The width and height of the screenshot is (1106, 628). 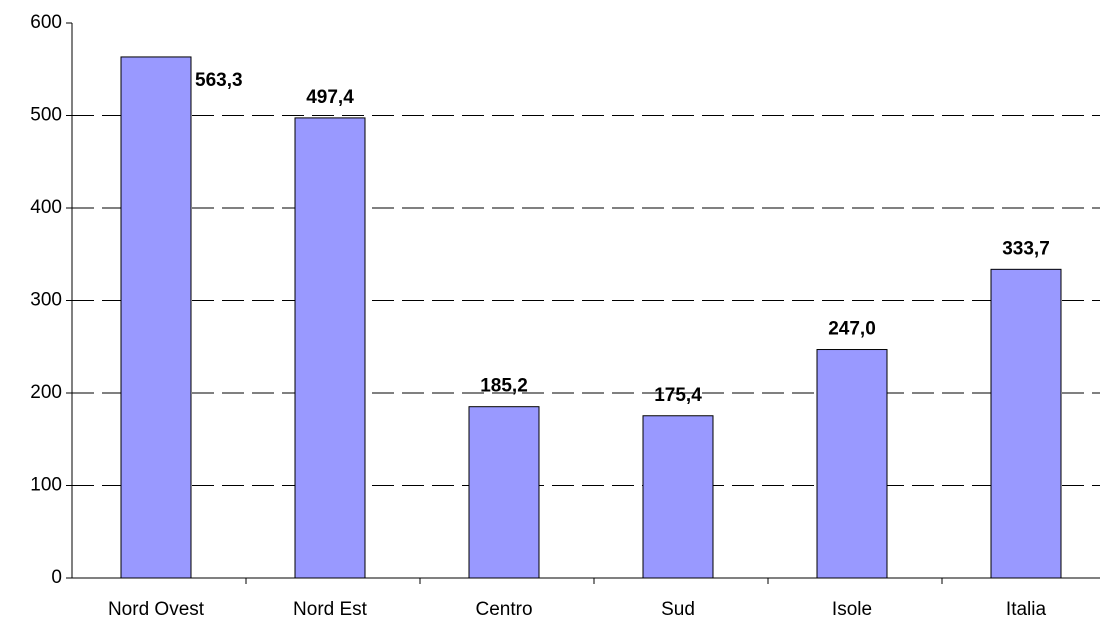 I want to click on y-tick-label: 500, so click(x=46, y=115).